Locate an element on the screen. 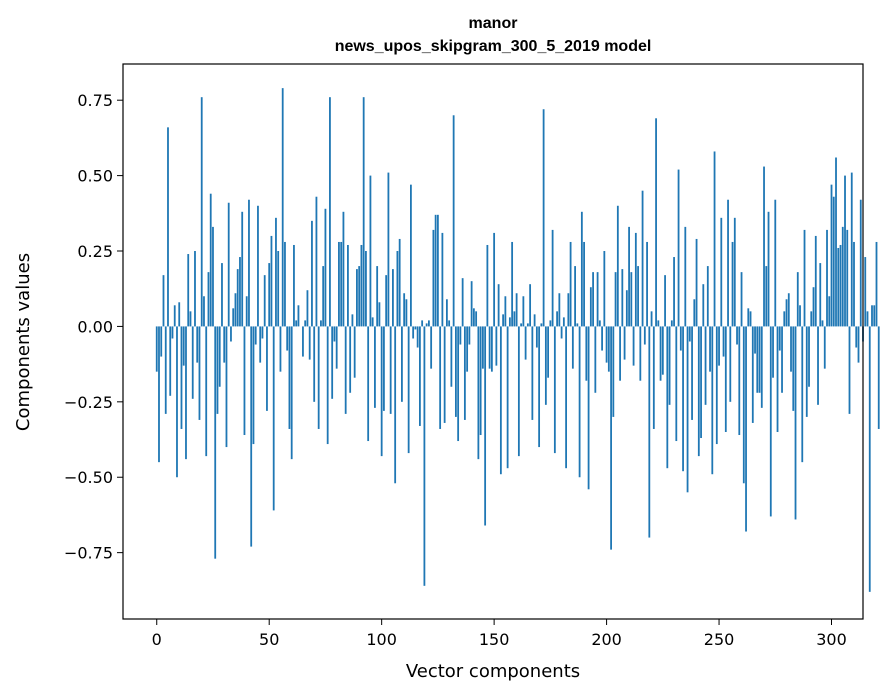 Image resolution: width=880 pixels, height=696 pixels. y-tick-label-3: 0.00 is located at coordinates (95, 326).